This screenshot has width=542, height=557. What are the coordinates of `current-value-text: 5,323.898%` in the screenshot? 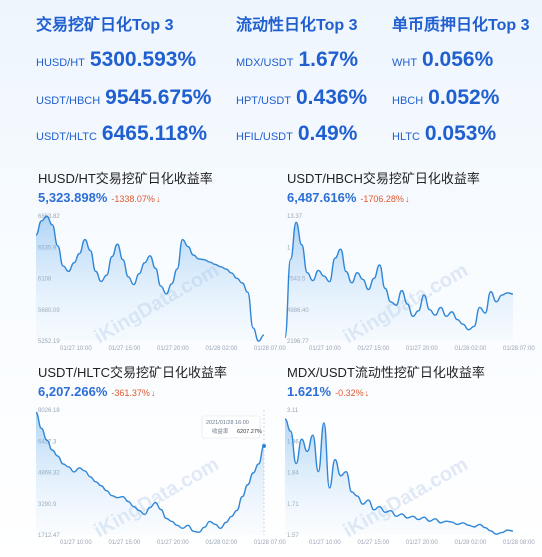 It's located at (73, 197).